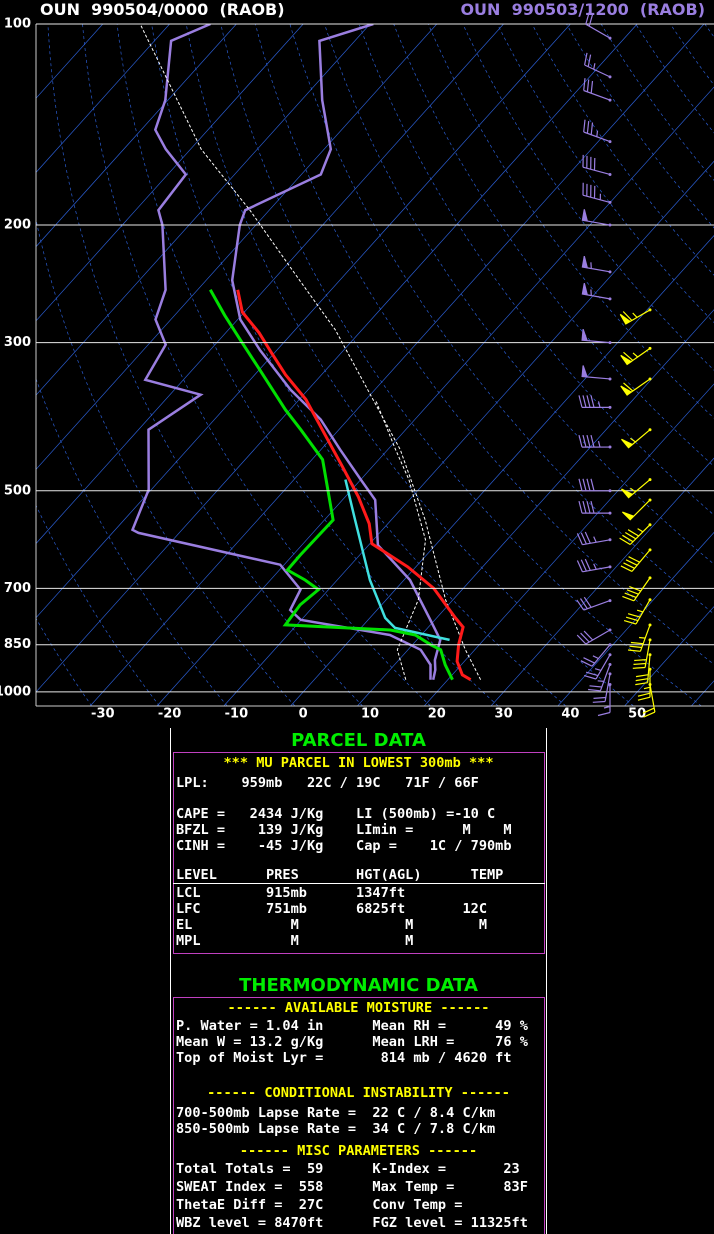 This screenshot has height=1234, width=714. I want to click on thermo-line: P. Water = 1.04 in Mean RH = 49 %, so click(352, 1026).